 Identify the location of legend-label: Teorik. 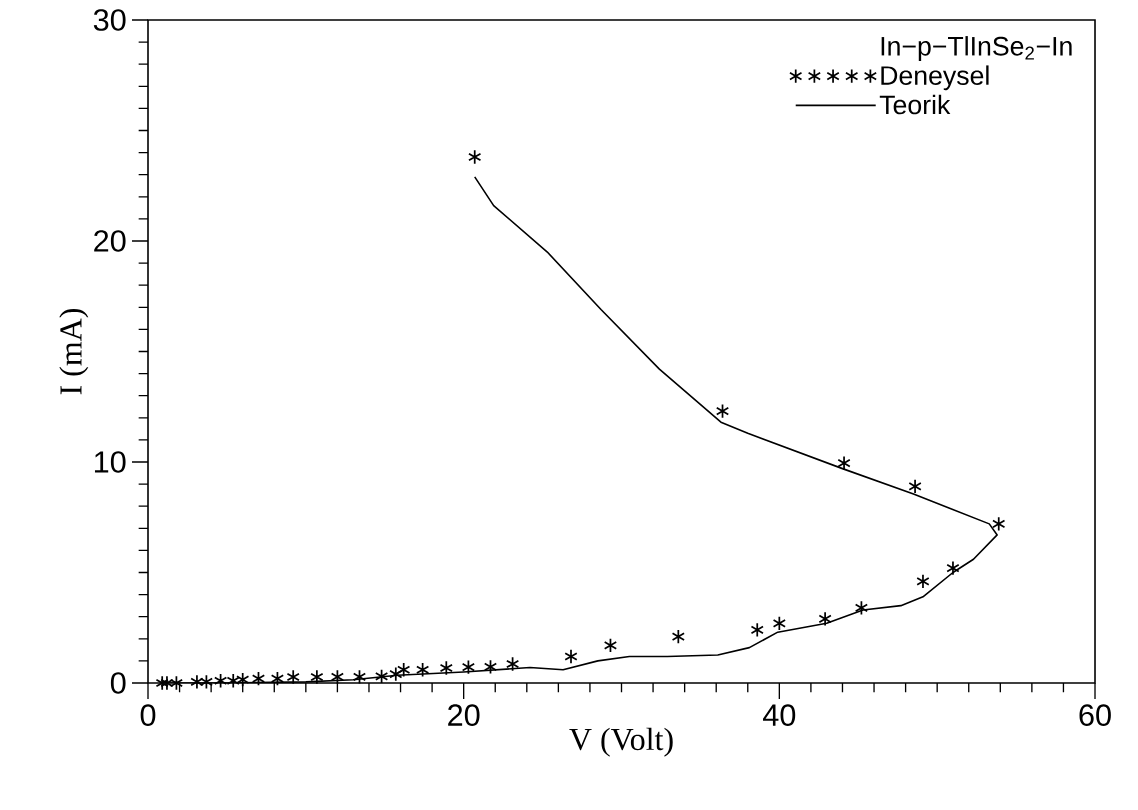
(915, 104).